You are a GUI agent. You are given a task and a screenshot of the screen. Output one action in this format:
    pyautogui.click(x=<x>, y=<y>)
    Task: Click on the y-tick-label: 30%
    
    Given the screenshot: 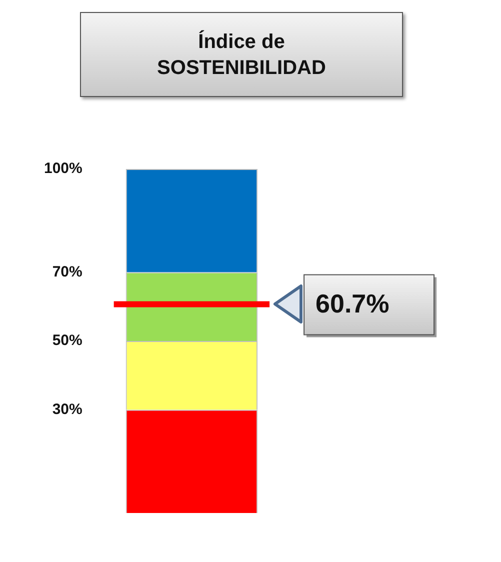 What is the action you would take?
    pyautogui.click(x=67, y=409)
    